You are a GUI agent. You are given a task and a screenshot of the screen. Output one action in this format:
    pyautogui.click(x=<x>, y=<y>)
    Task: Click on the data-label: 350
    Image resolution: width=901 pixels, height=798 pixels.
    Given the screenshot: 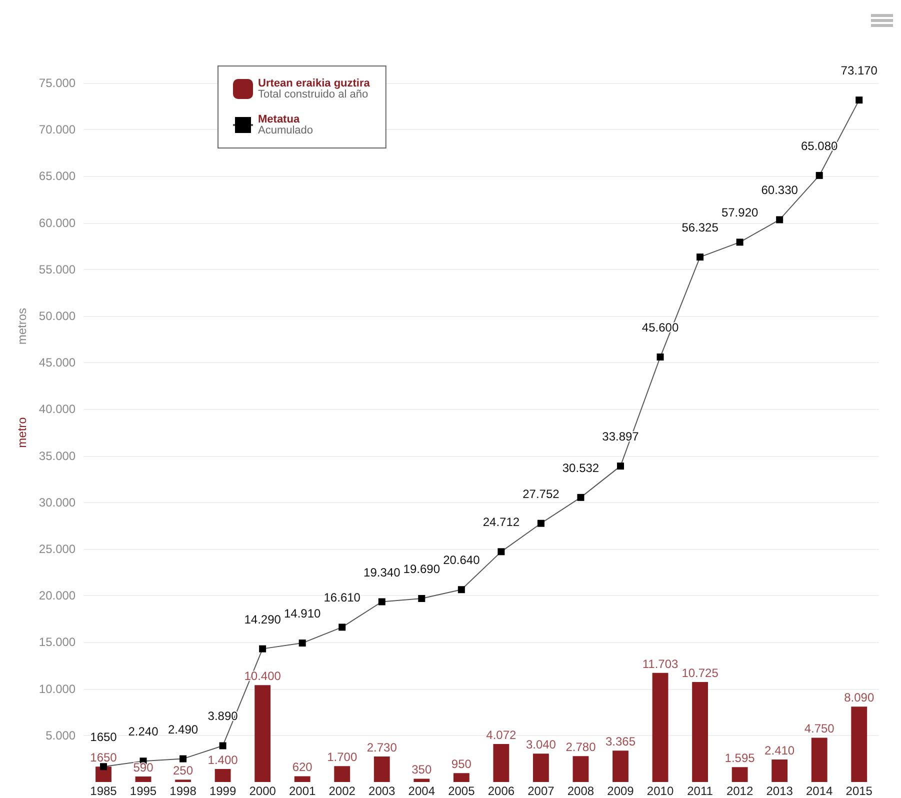 What is the action you would take?
    pyautogui.click(x=422, y=769)
    